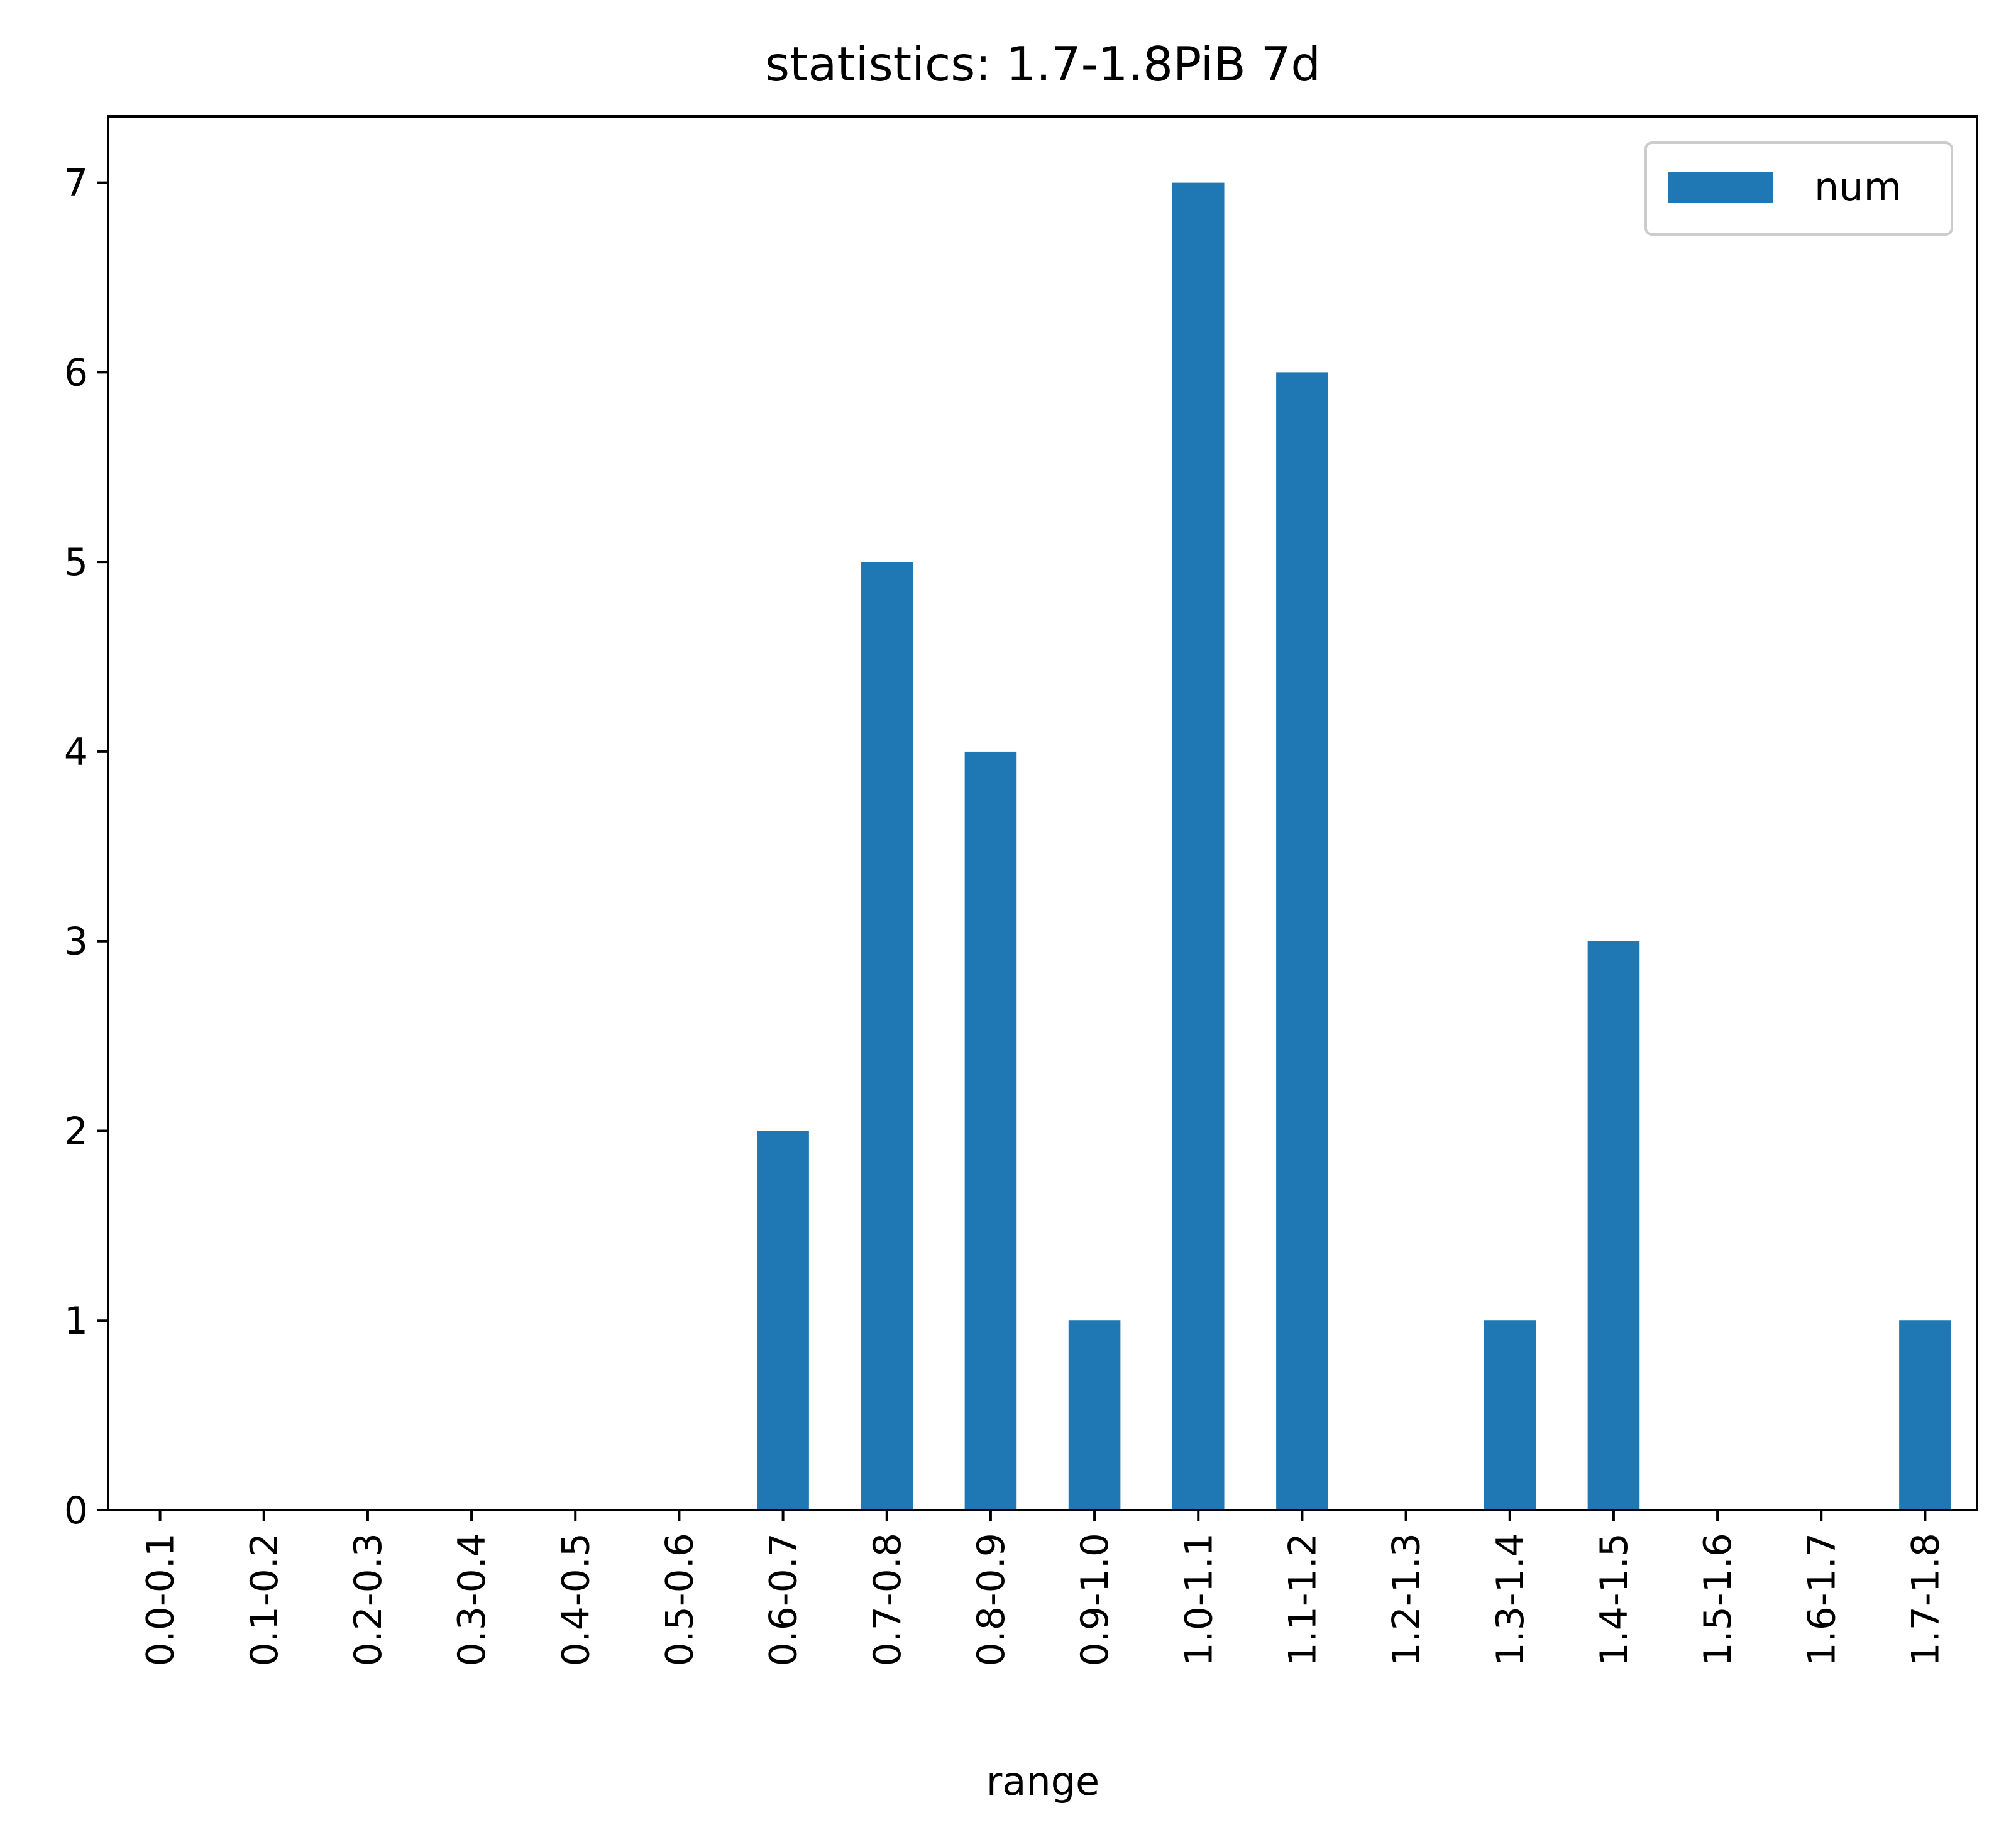  I want to click on y-tick-label: 1, so click(76, 1321).